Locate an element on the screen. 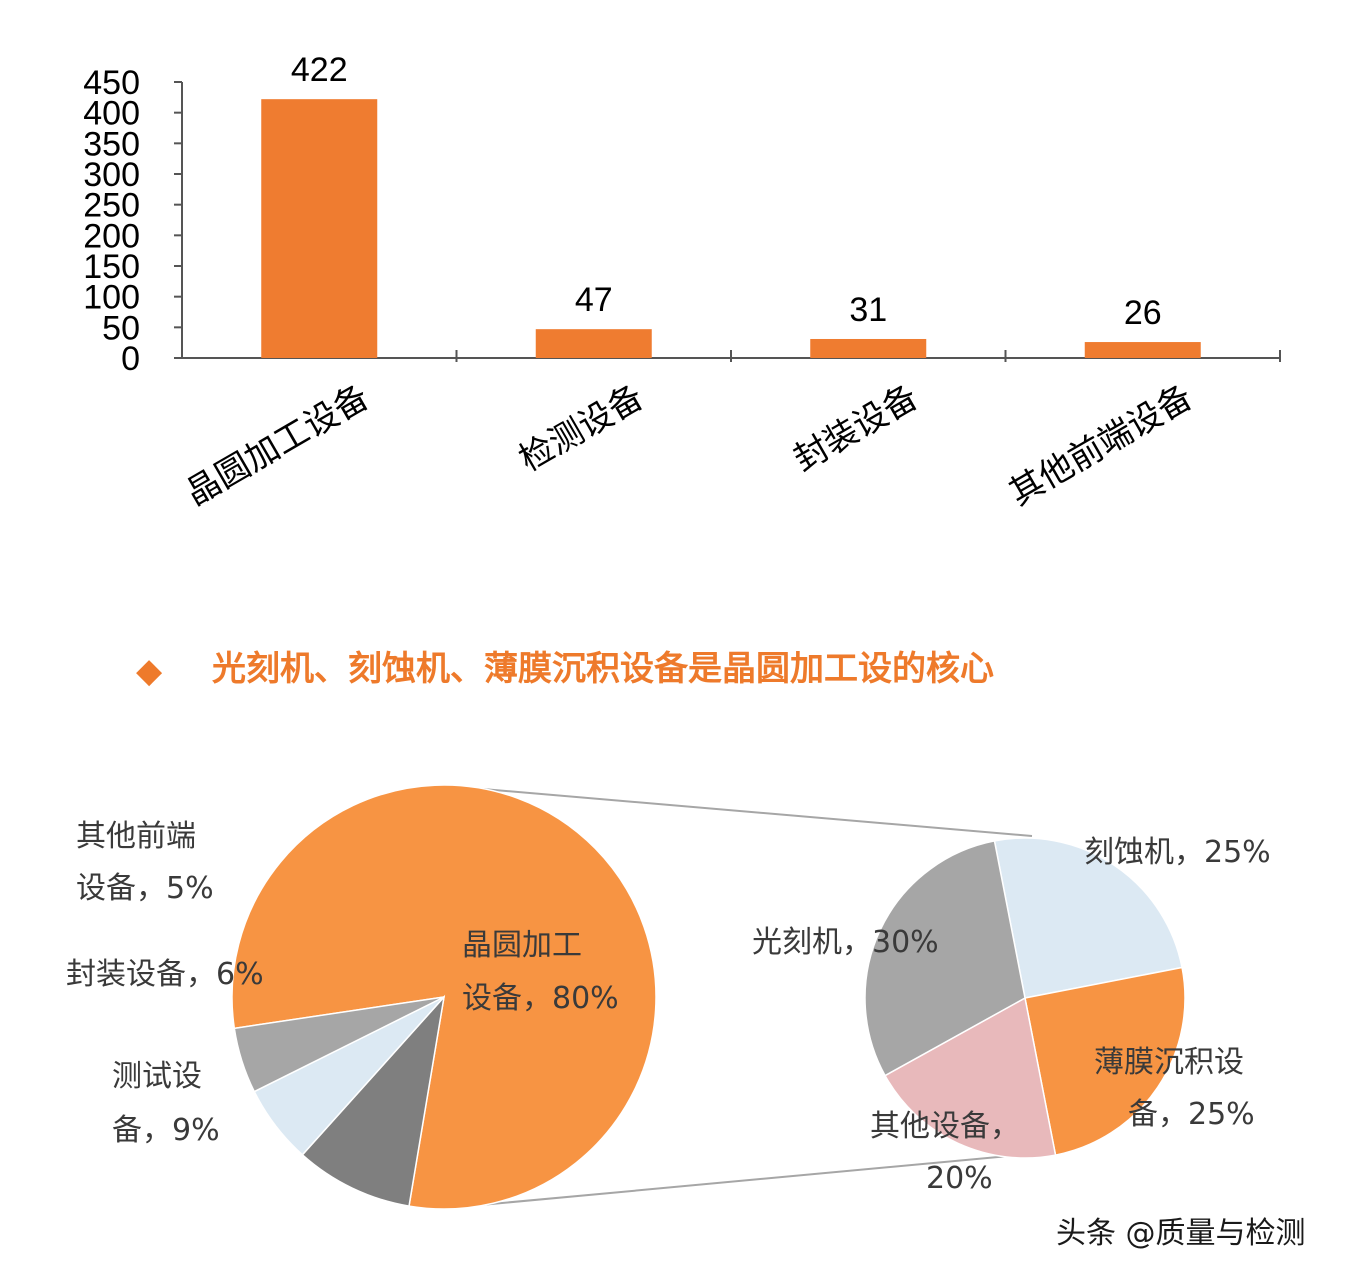  bar-value-label: 31 is located at coordinates (868, 310).